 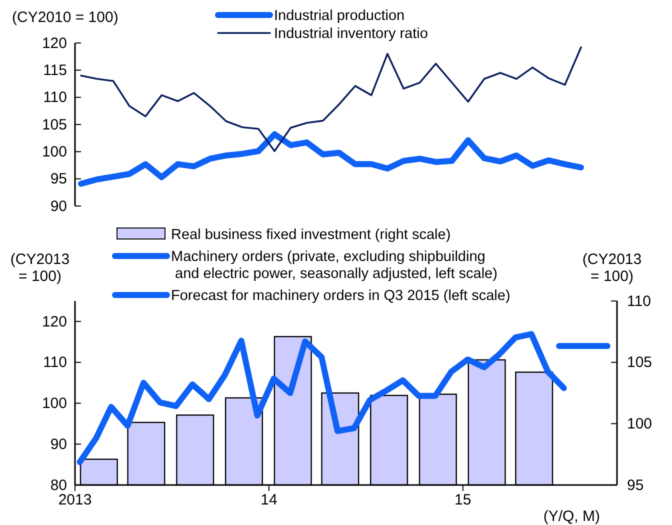 What do you see at coordinates (339, 16) in the screenshot?
I see `legend-label: Industrial production` at bounding box center [339, 16].